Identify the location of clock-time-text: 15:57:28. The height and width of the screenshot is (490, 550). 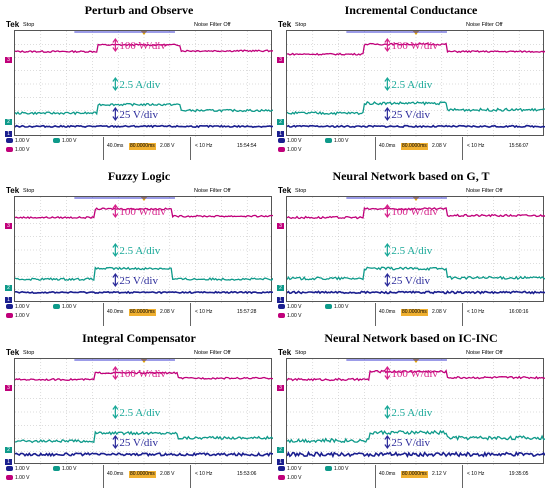
(247, 312).